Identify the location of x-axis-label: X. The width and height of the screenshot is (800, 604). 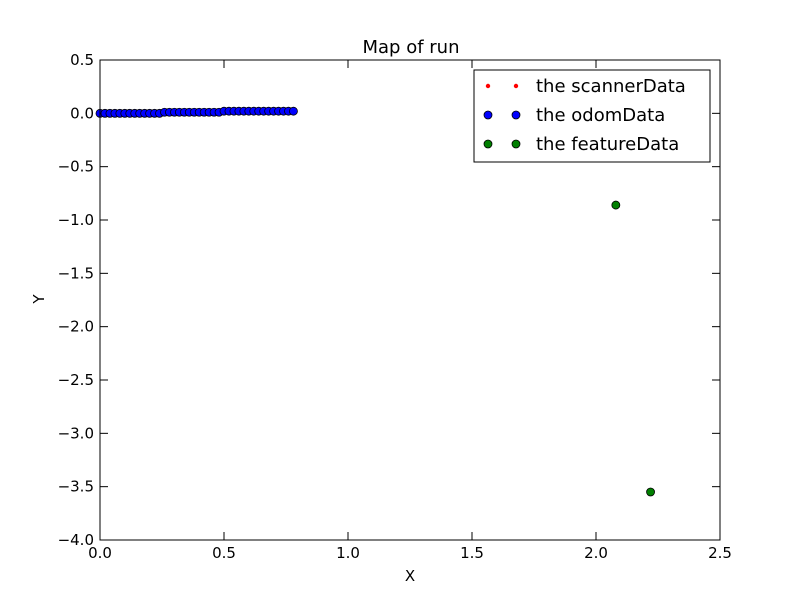
(410, 576).